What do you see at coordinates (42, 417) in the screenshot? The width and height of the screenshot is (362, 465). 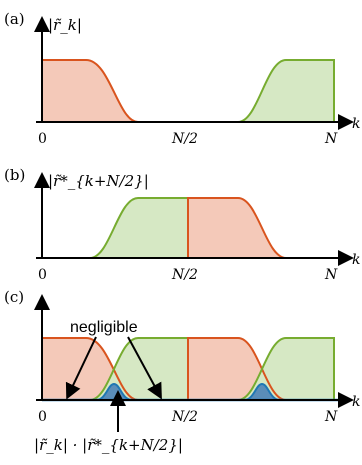 I see `panel-c-xtick-0: 0` at bounding box center [42, 417].